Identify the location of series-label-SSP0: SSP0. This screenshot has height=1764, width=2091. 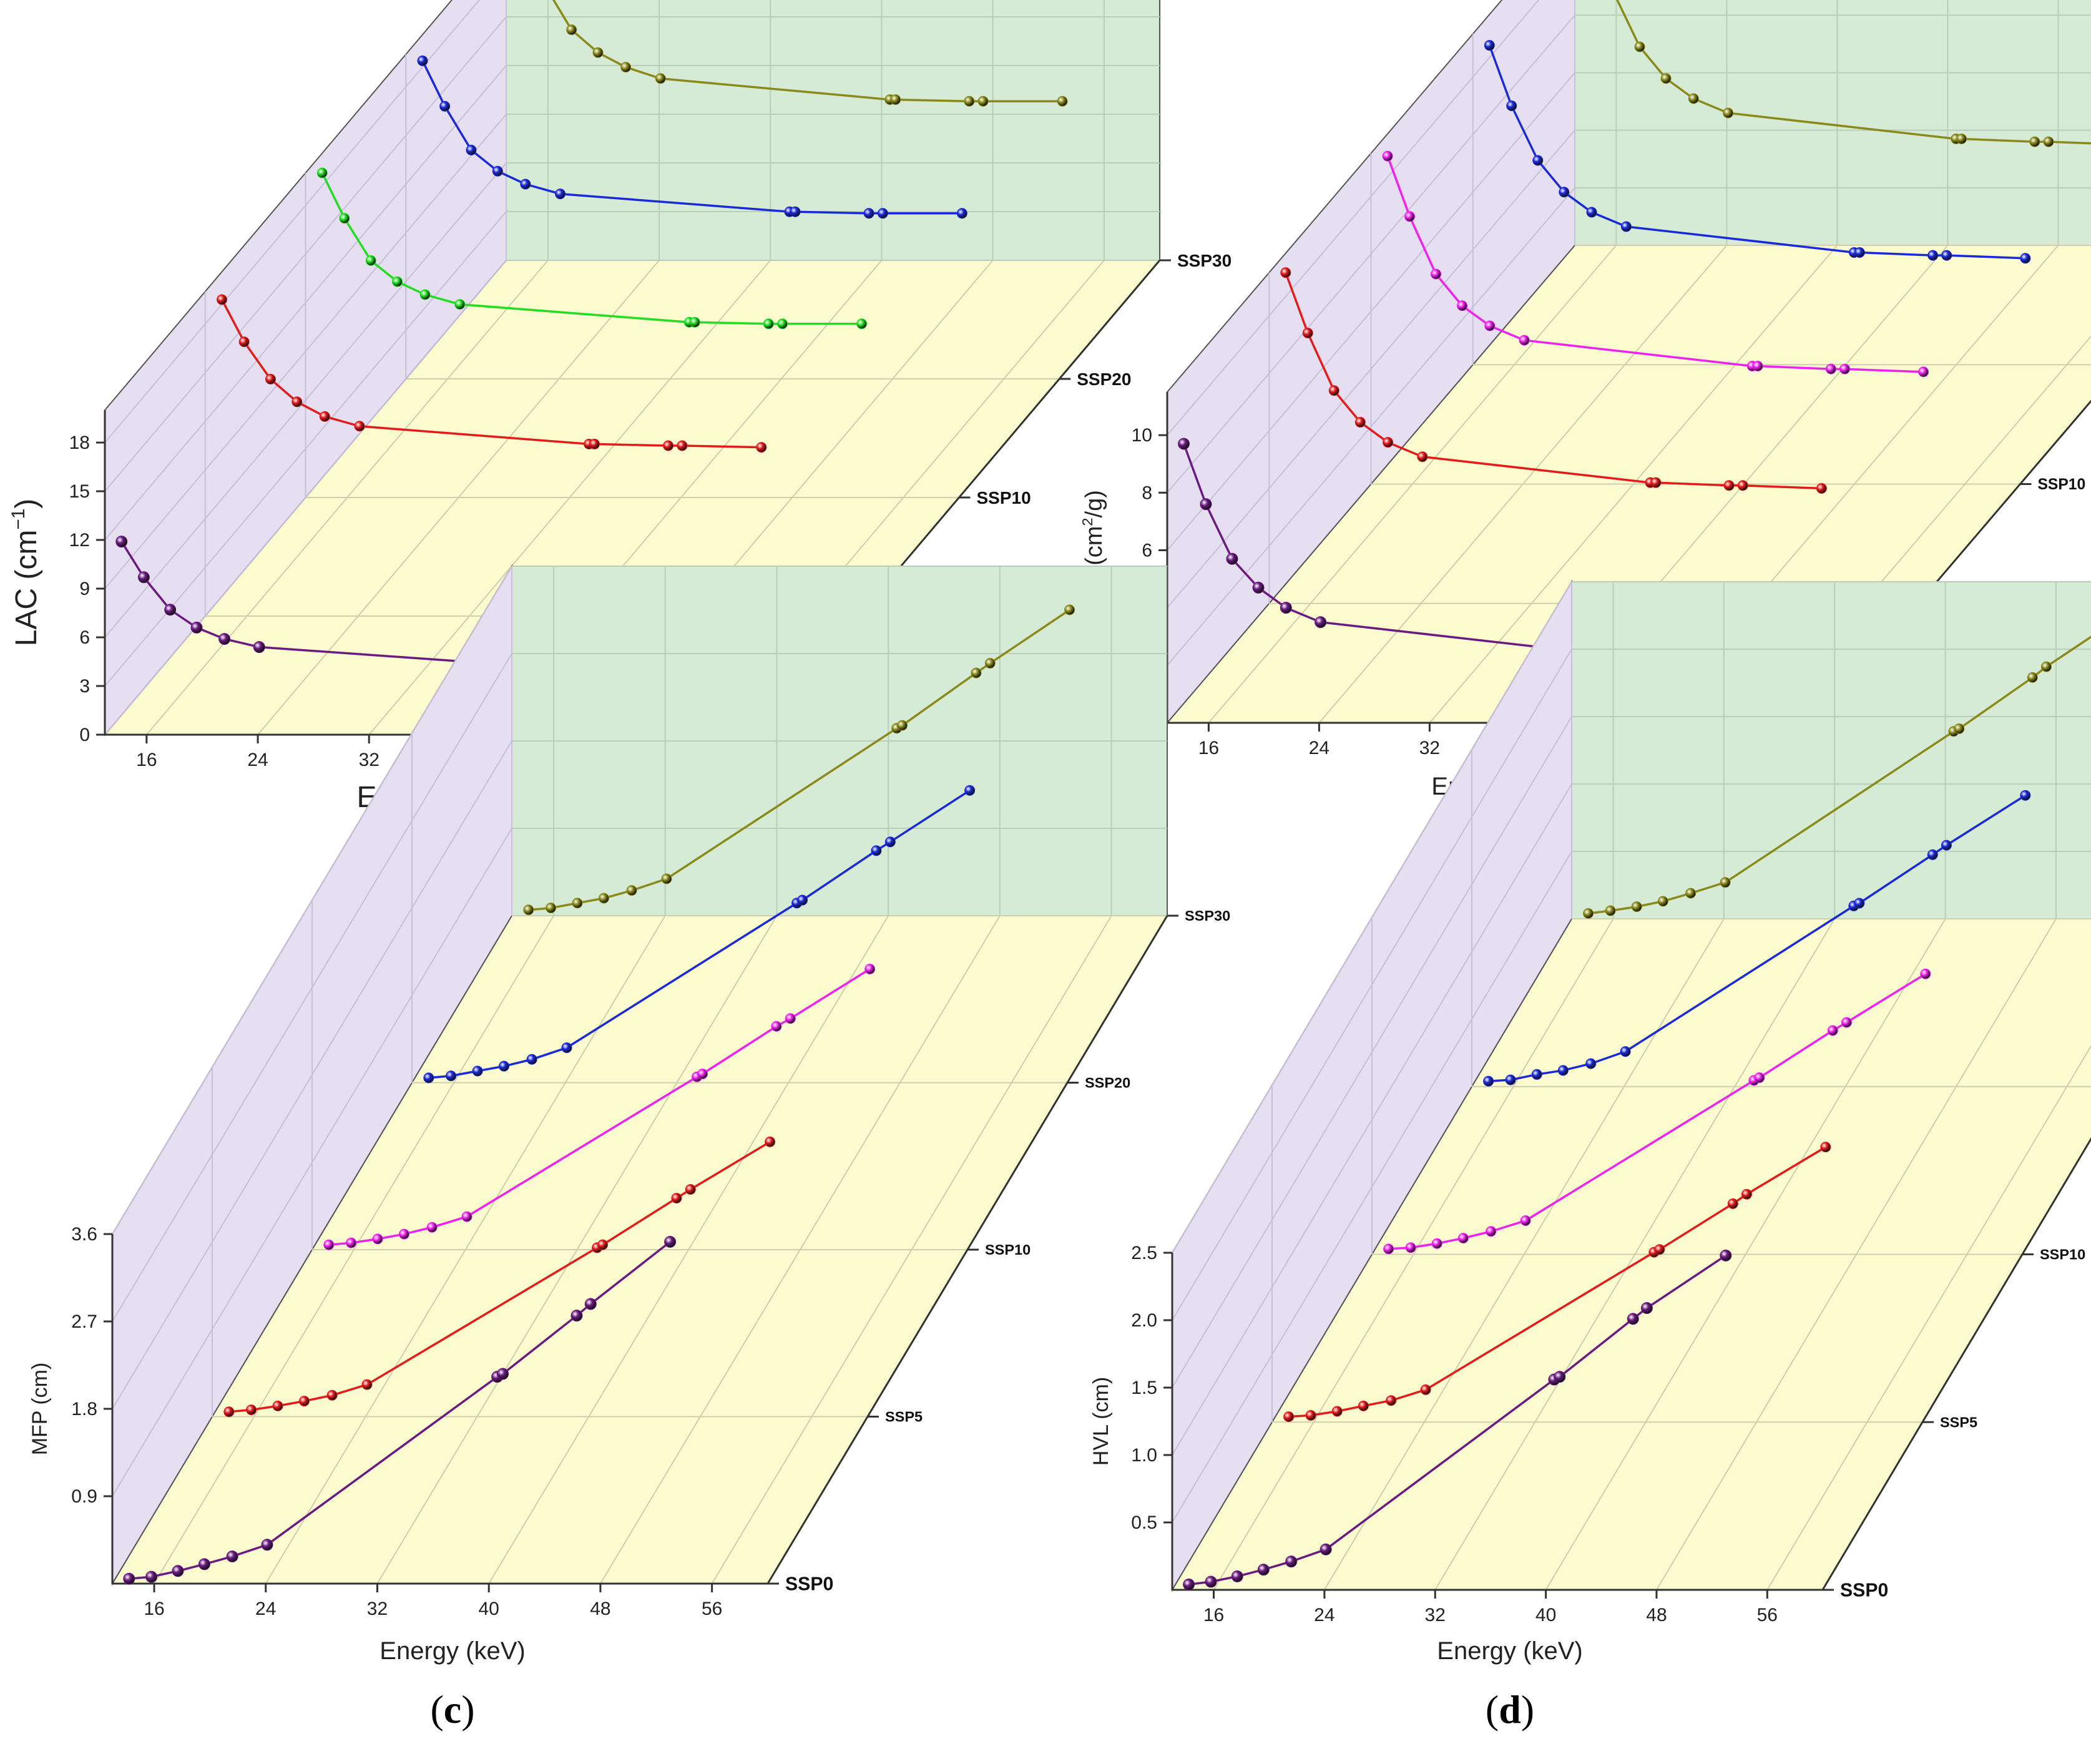
(809, 1584).